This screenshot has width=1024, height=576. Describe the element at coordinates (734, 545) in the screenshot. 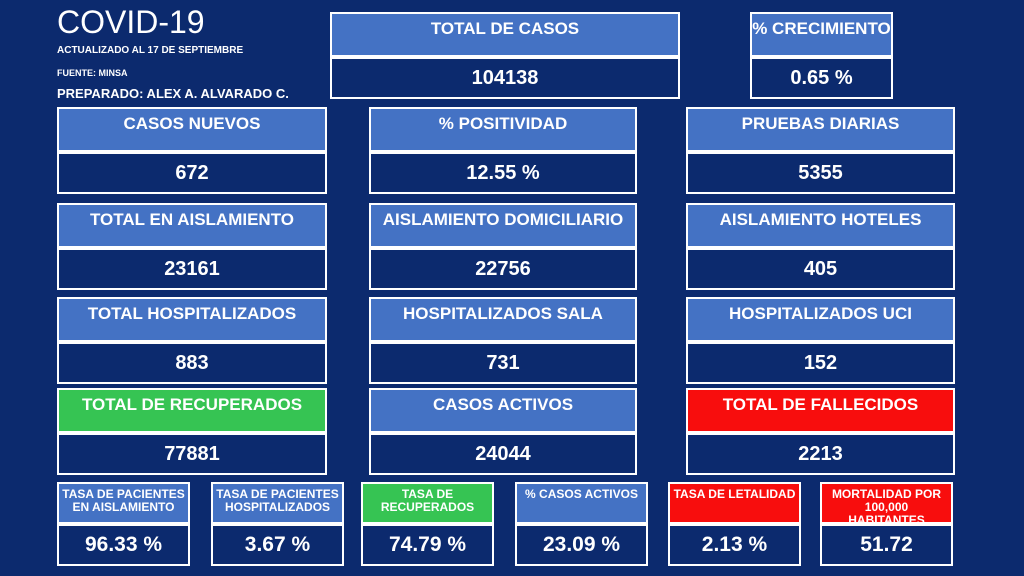

I see `card-value: 2.13 %` at that location.